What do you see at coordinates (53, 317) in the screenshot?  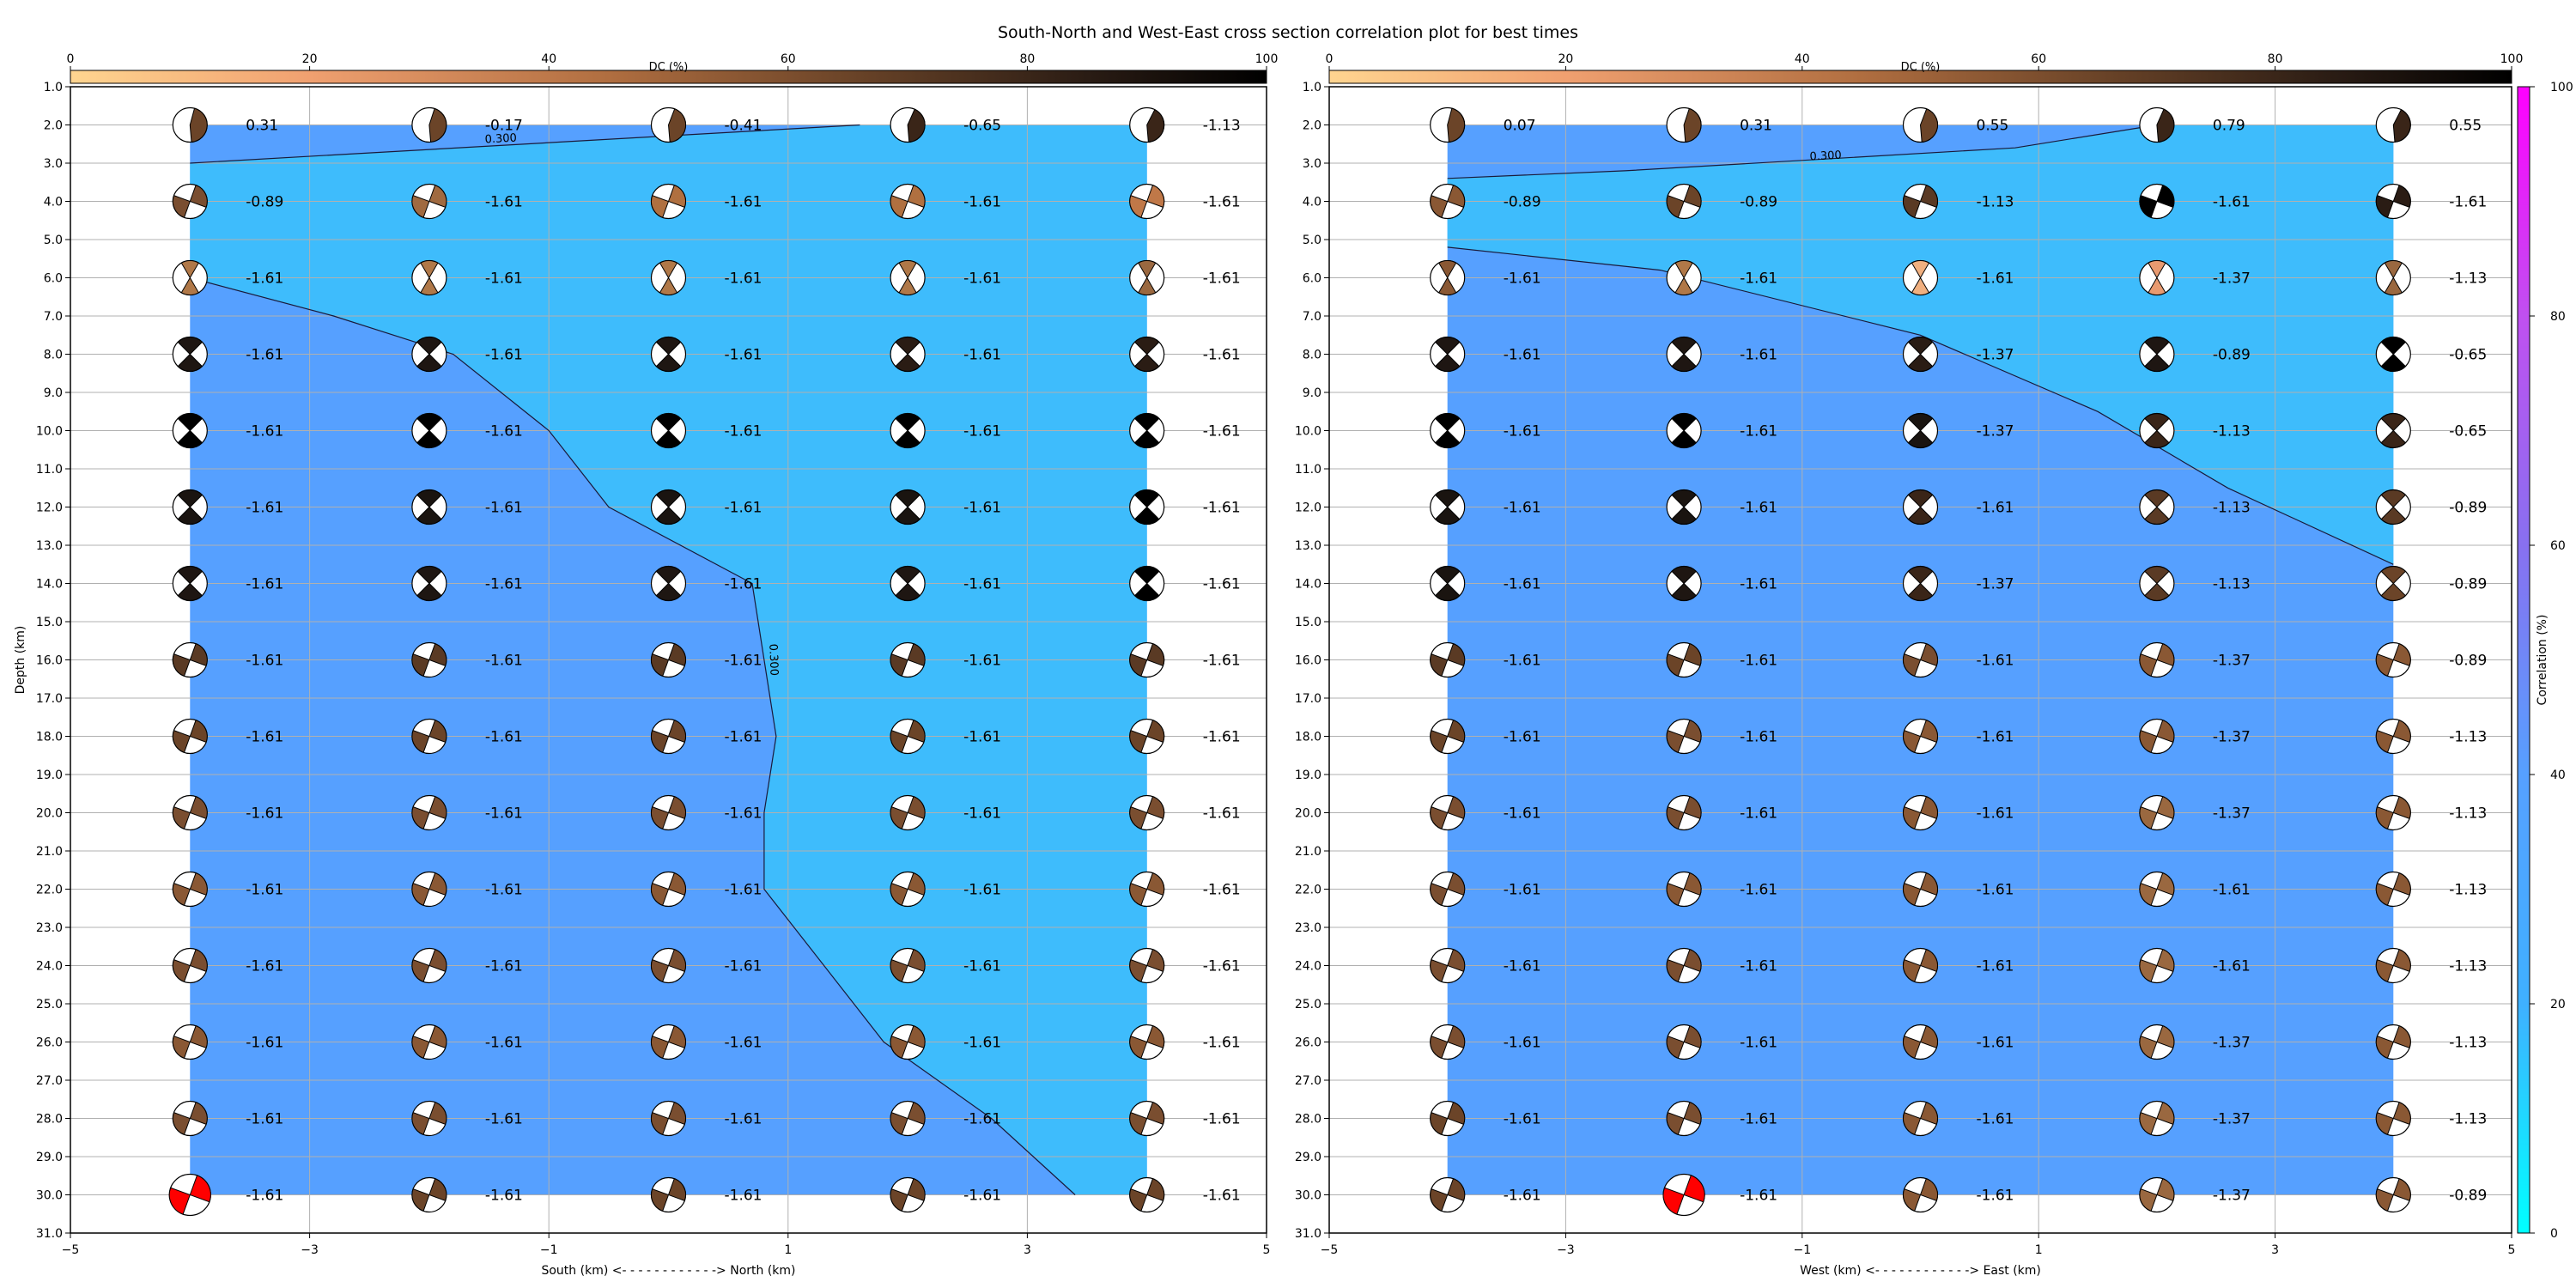 I see `y-tick-label: 7.0` at bounding box center [53, 317].